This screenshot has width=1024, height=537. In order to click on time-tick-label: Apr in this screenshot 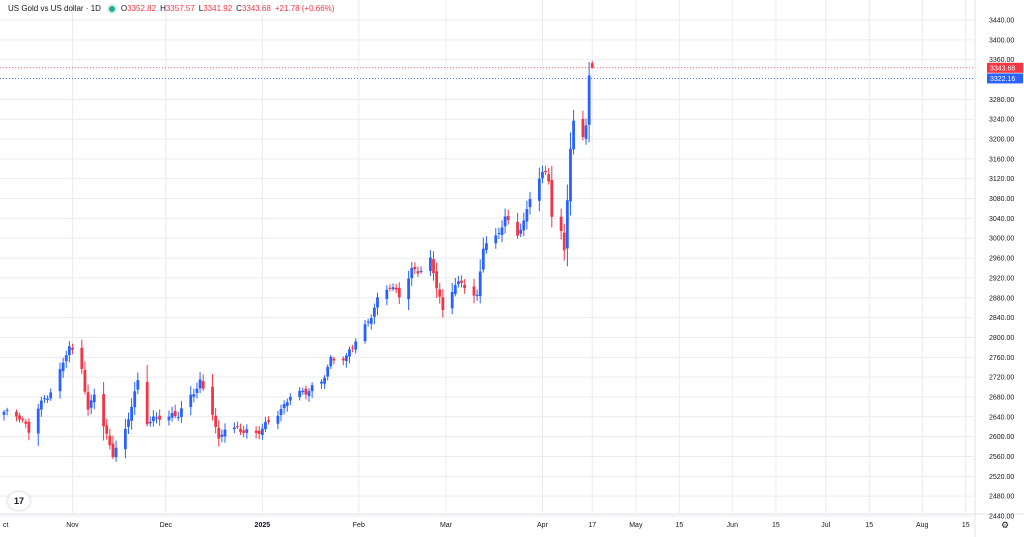, I will do `click(543, 525)`.